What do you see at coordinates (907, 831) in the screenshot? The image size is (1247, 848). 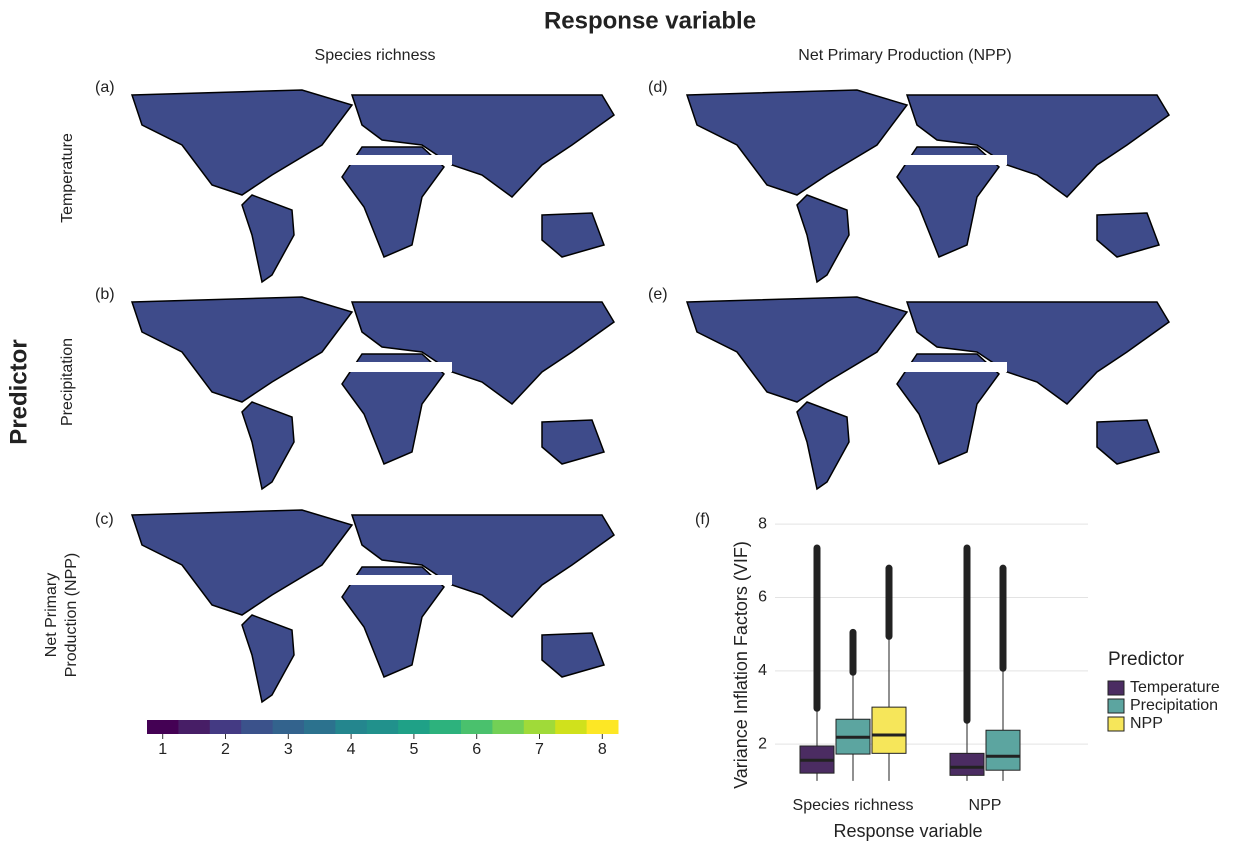 I see `x-axis-title: Response variable` at bounding box center [907, 831].